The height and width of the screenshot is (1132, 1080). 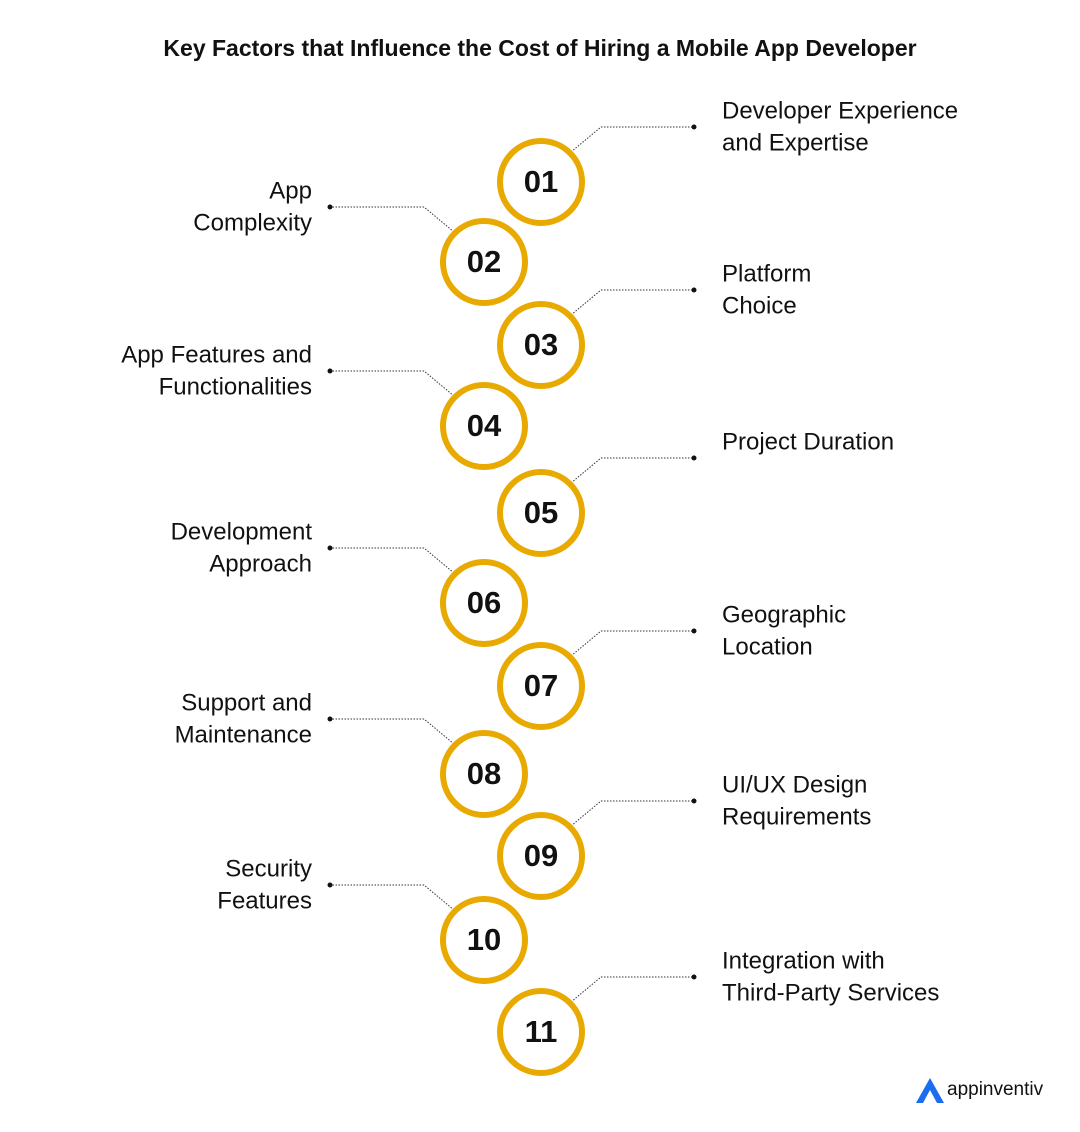 What do you see at coordinates (767, 646) in the screenshot?
I see `step-label: Location` at bounding box center [767, 646].